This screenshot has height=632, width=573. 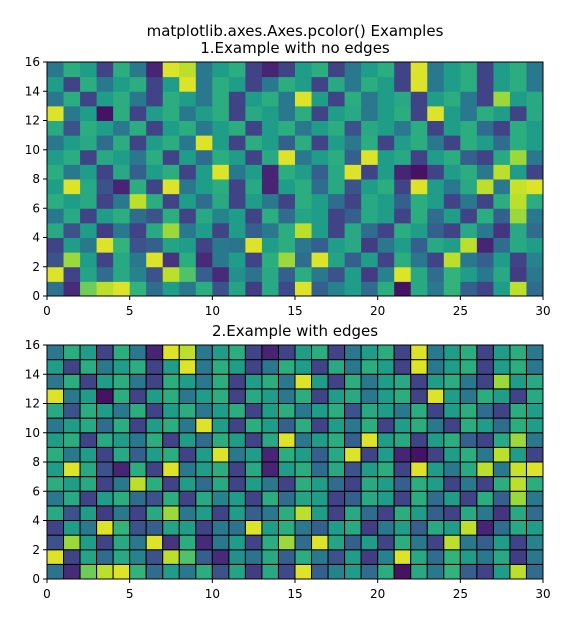 What do you see at coordinates (297, 307) in the screenshot?
I see `x-axis-ticks: 0 5 10 15 20 25 30` at bounding box center [297, 307].